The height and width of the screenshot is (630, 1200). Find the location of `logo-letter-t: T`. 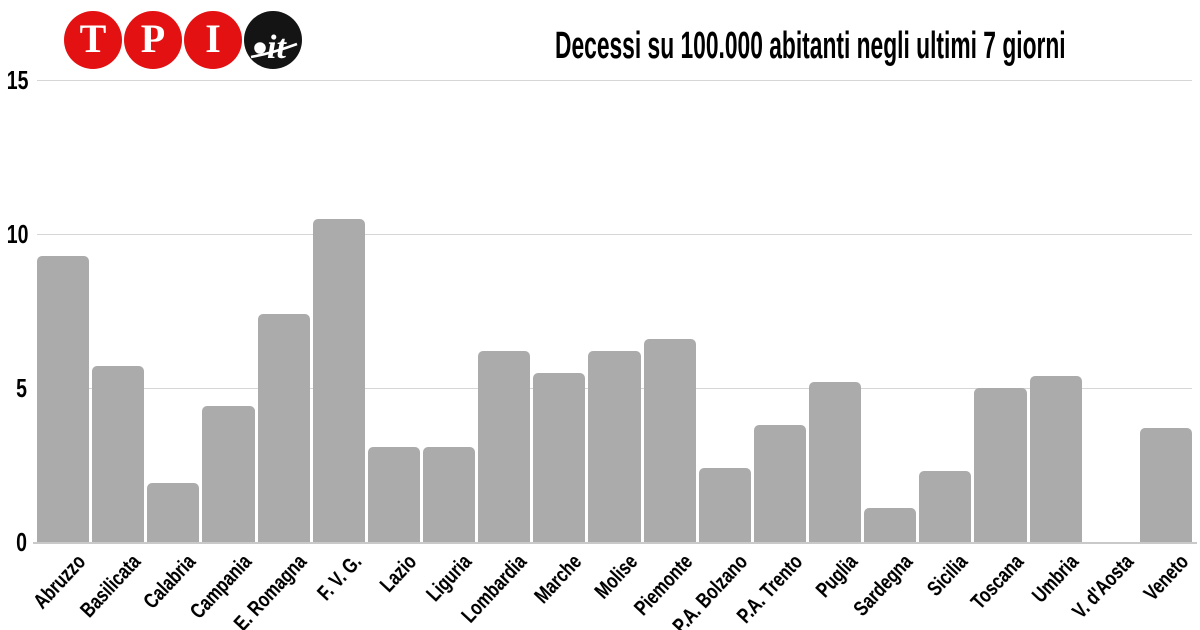

logo-letter-t: T is located at coordinates (93, 40).